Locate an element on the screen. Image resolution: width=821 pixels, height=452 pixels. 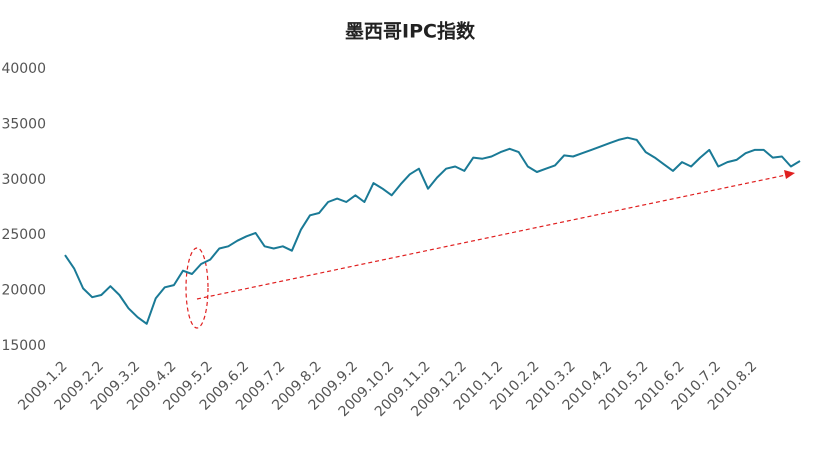
y-tick-label: 40000 is located at coordinates (23, 69).